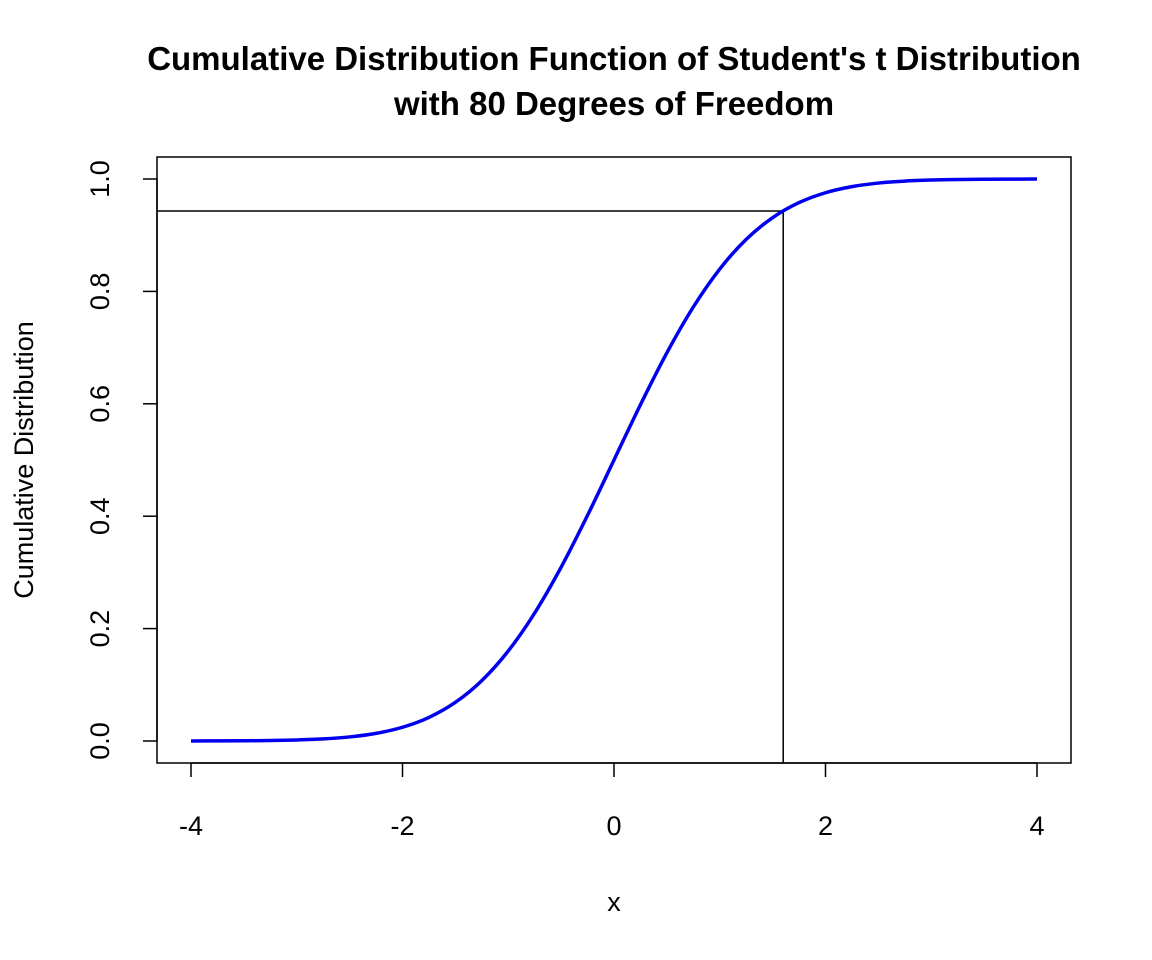 The height and width of the screenshot is (960, 1152). Describe the element at coordinates (100, 629) in the screenshot. I see `y-tick-label: 0.2` at that location.